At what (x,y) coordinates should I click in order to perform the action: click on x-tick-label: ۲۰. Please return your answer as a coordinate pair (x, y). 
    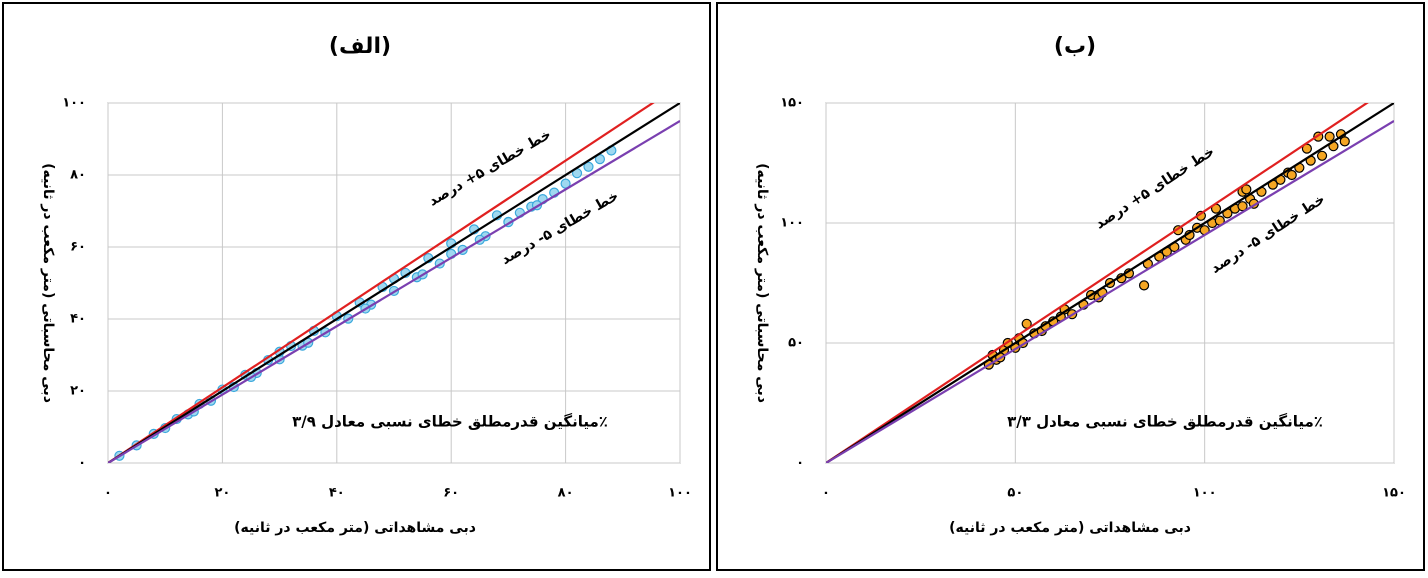
    Looking at the image, I should click on (222, 493).